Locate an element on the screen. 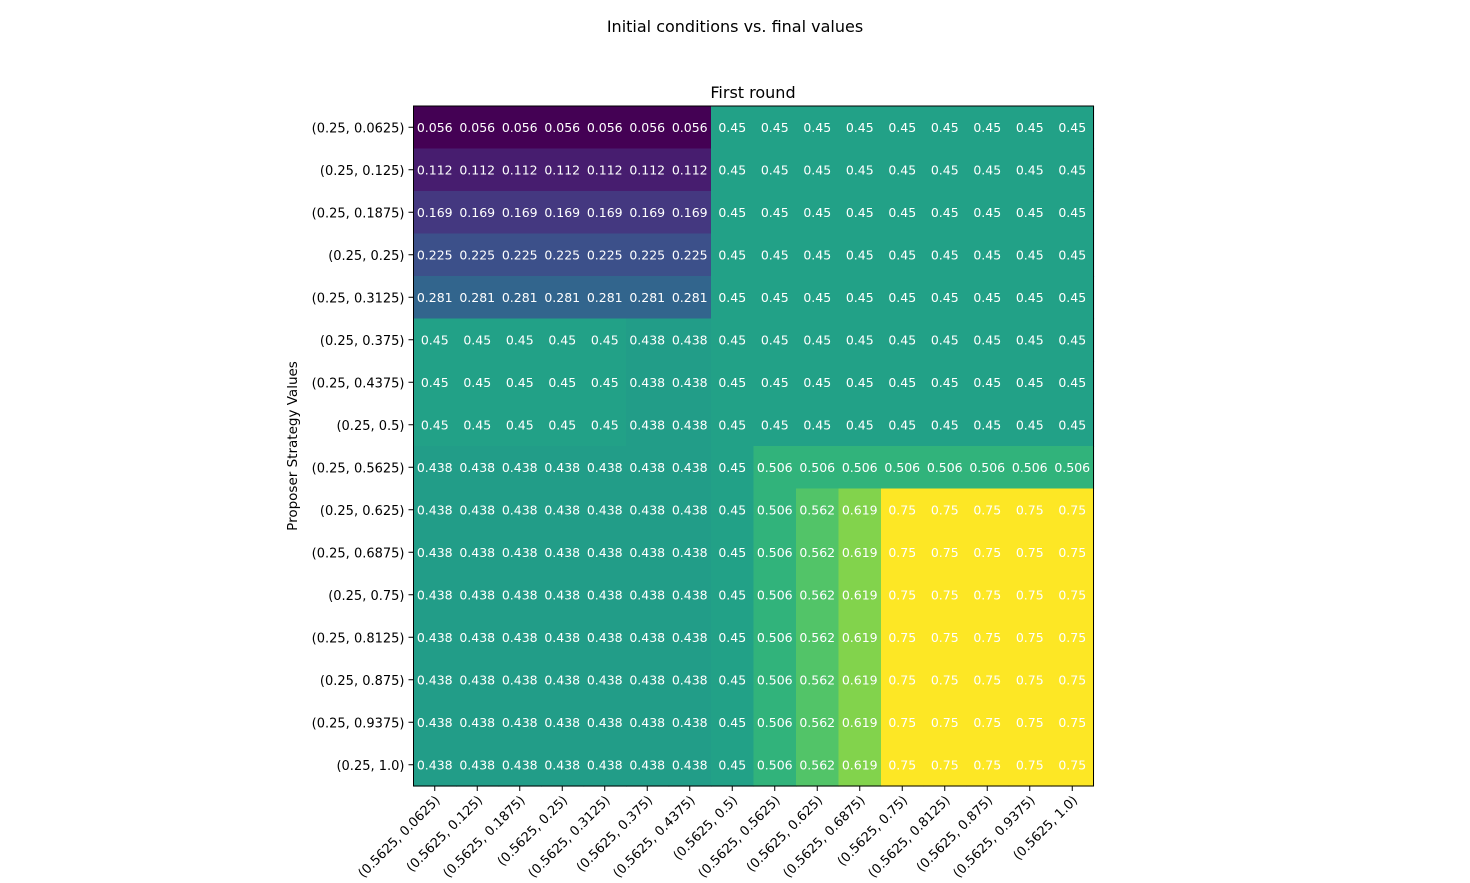  heatmap-cell-label: 0.056 is located at coordinates (690, 127).